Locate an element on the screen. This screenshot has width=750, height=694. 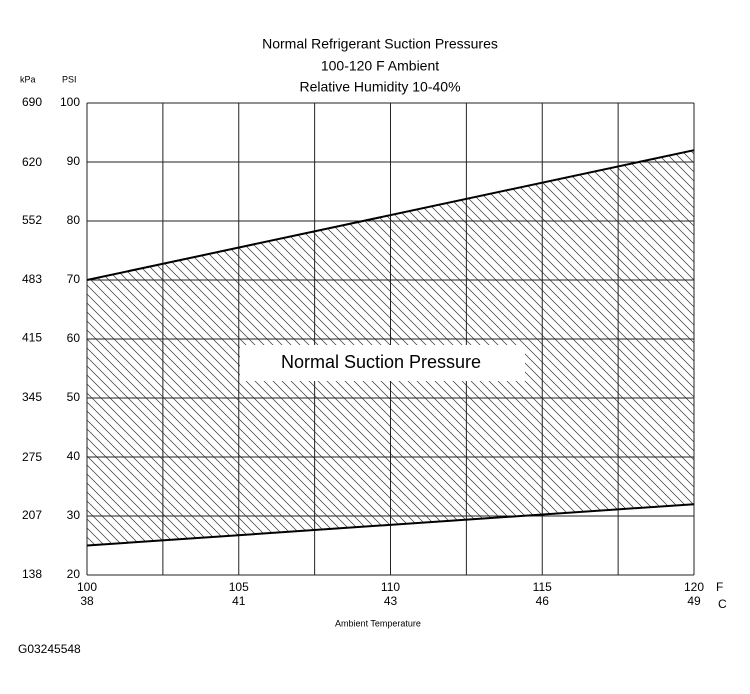
x-unit: F is located at coordinates (719, 587).